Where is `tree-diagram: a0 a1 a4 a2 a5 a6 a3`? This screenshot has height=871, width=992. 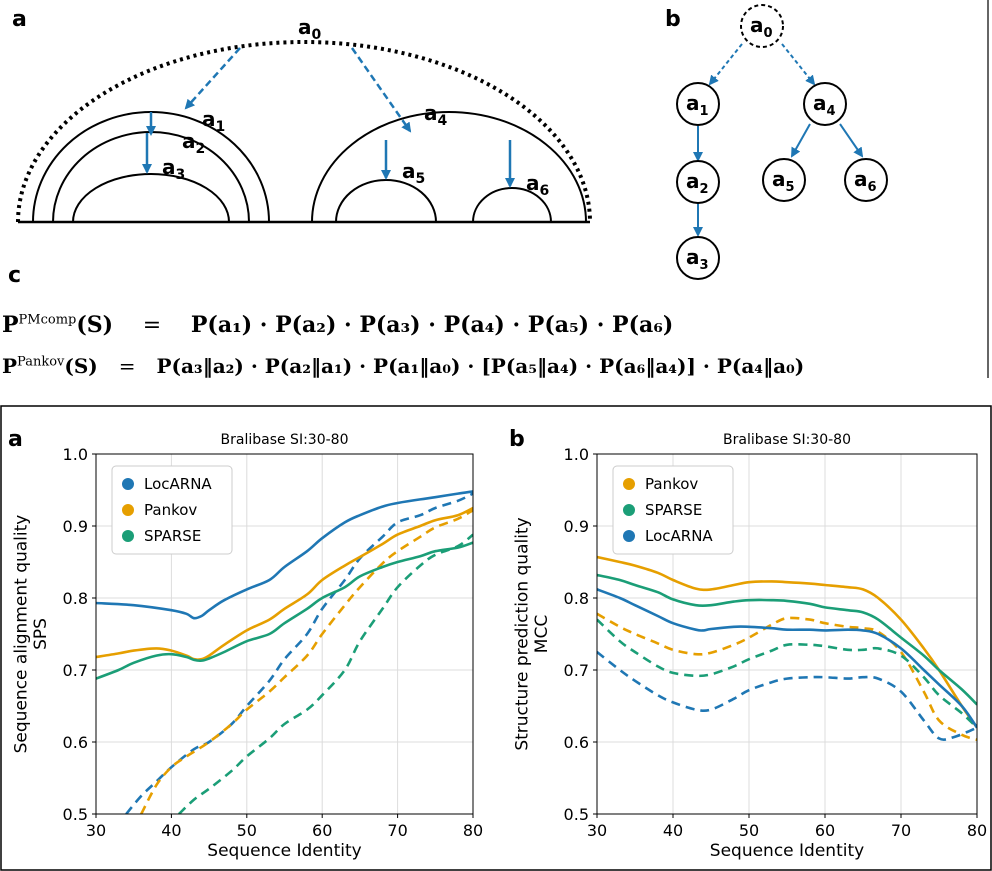 tree-diagram: a0 a1 a4 a2 a5 a6 a3 is located at coordinates (782, 142).